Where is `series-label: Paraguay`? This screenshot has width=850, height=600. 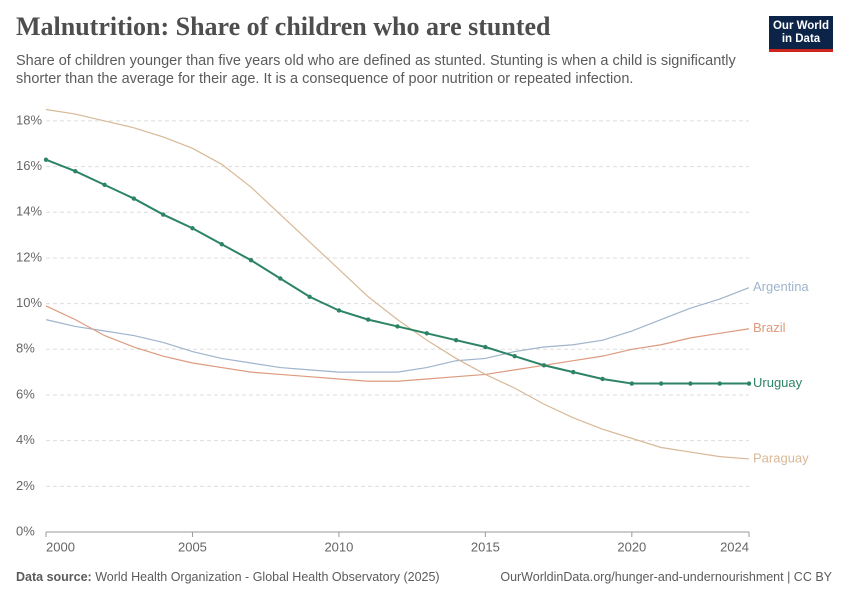
series-label: Paraguay is located at coordinates (781, 457).